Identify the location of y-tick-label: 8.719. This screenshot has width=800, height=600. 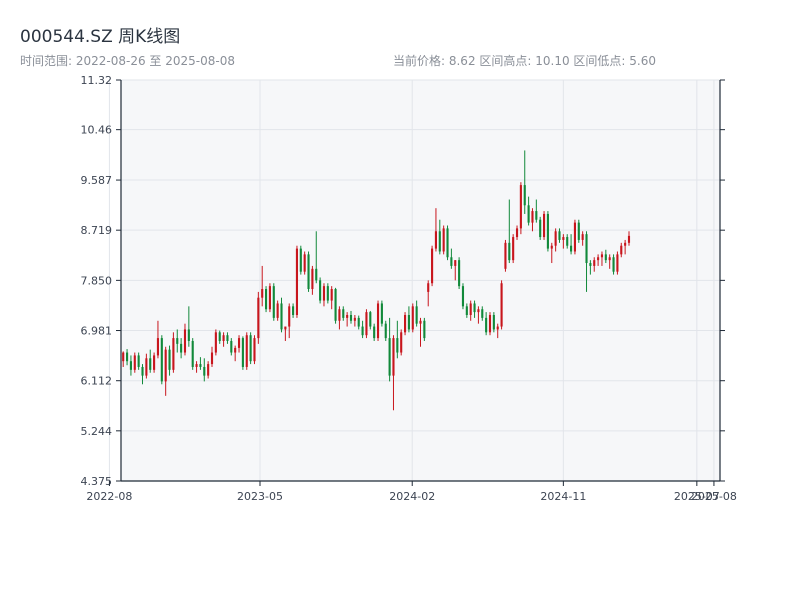
(97, 230).